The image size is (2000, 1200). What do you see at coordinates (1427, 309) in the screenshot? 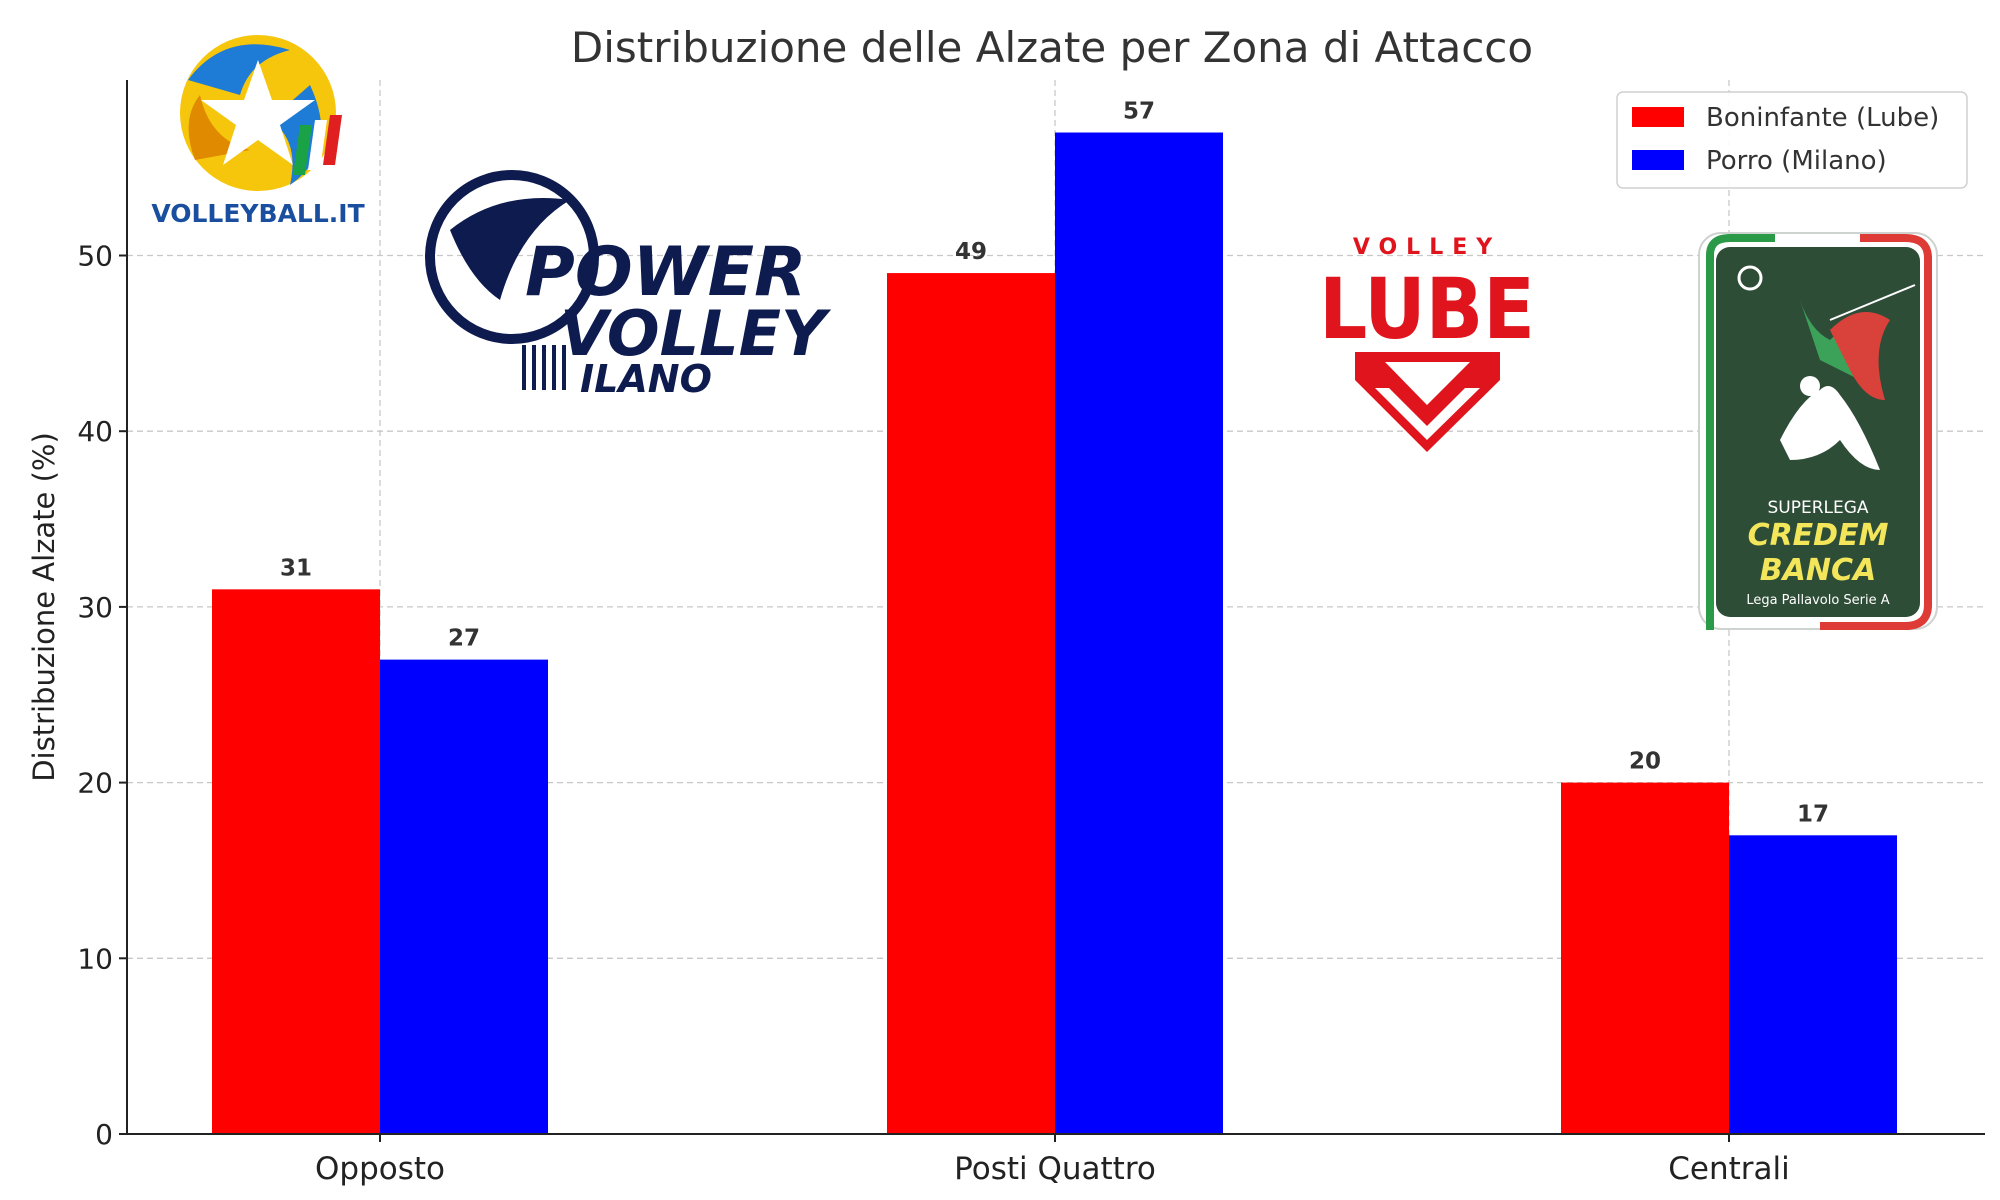
I see `lube-logo-line2: LUBE` at bounding box center [1427, 309].